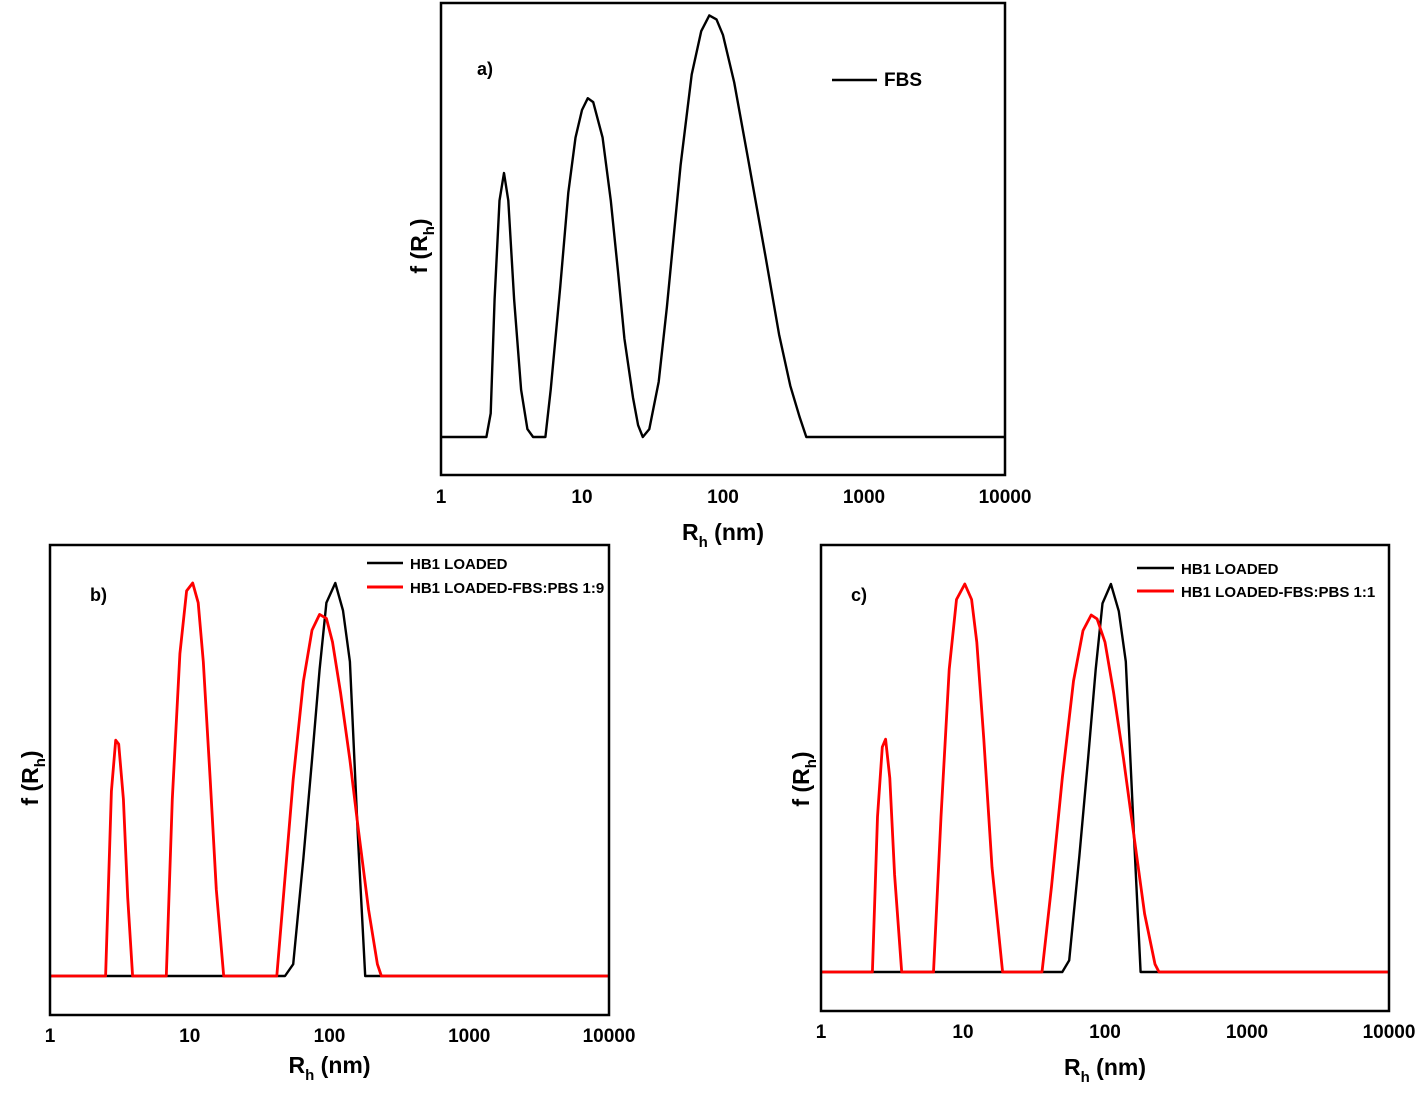 The image size is (1418, 1095). What do you see at coordinates (507, 588) in the screenshot?
I see `legend-label-2: HB1 LOADED-FBS:PBS 1:9` at bounding box center [507, 588].